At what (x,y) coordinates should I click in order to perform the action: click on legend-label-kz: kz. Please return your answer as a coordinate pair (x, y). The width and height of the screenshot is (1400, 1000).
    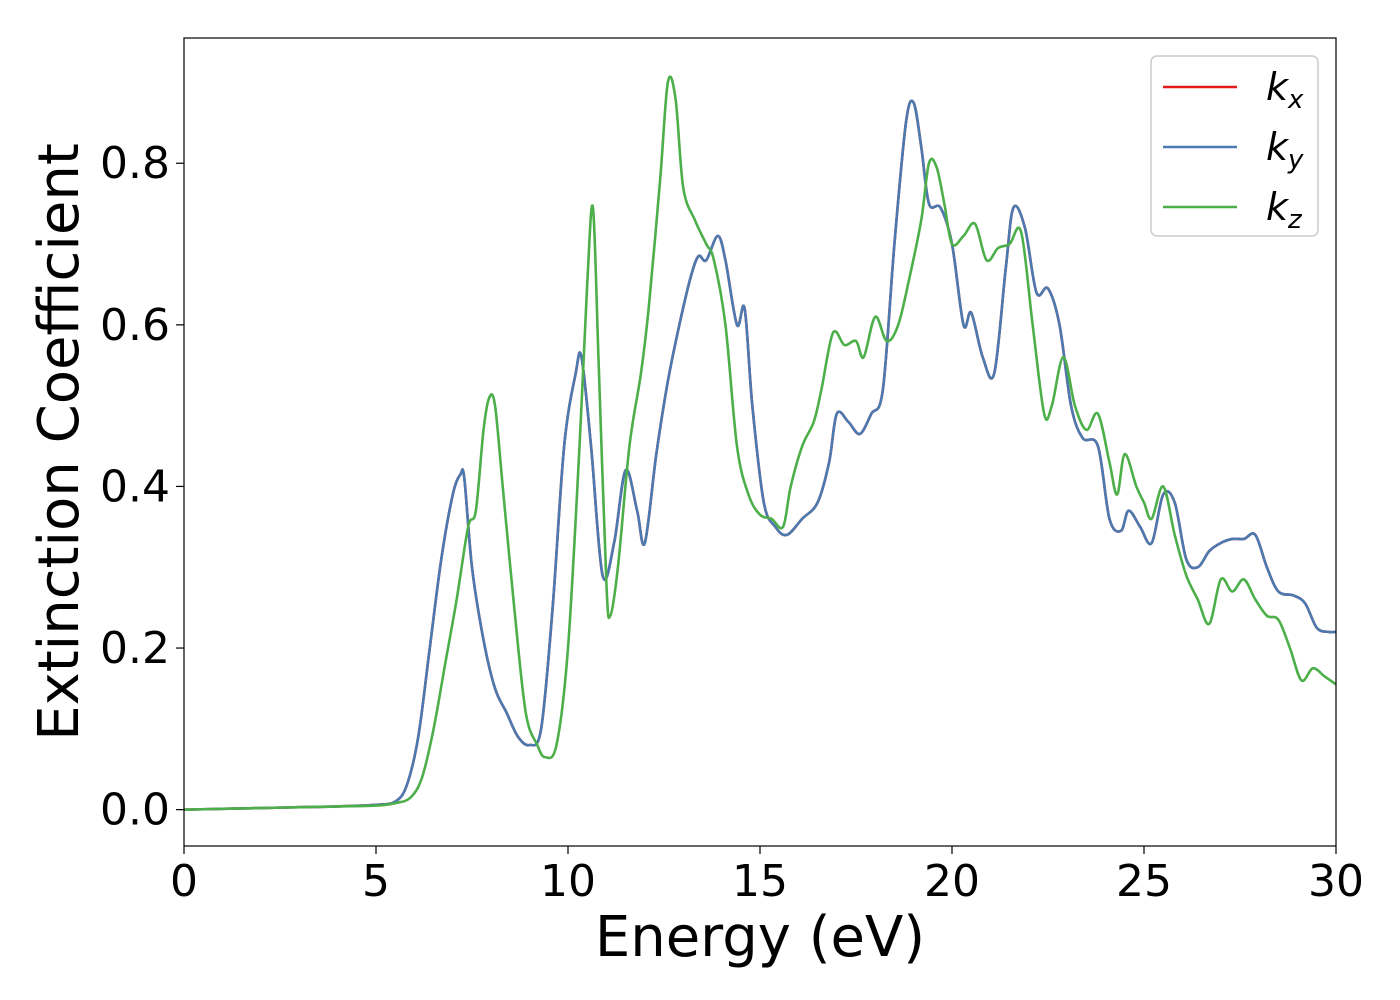
    Looking at the image, I should click on (1284, 210).